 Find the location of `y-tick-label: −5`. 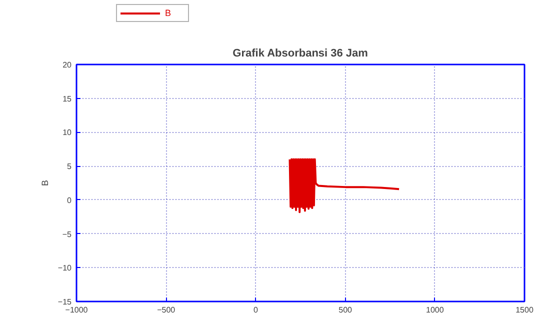

y-tick-label: −5 is located at coordinates (67, 234).